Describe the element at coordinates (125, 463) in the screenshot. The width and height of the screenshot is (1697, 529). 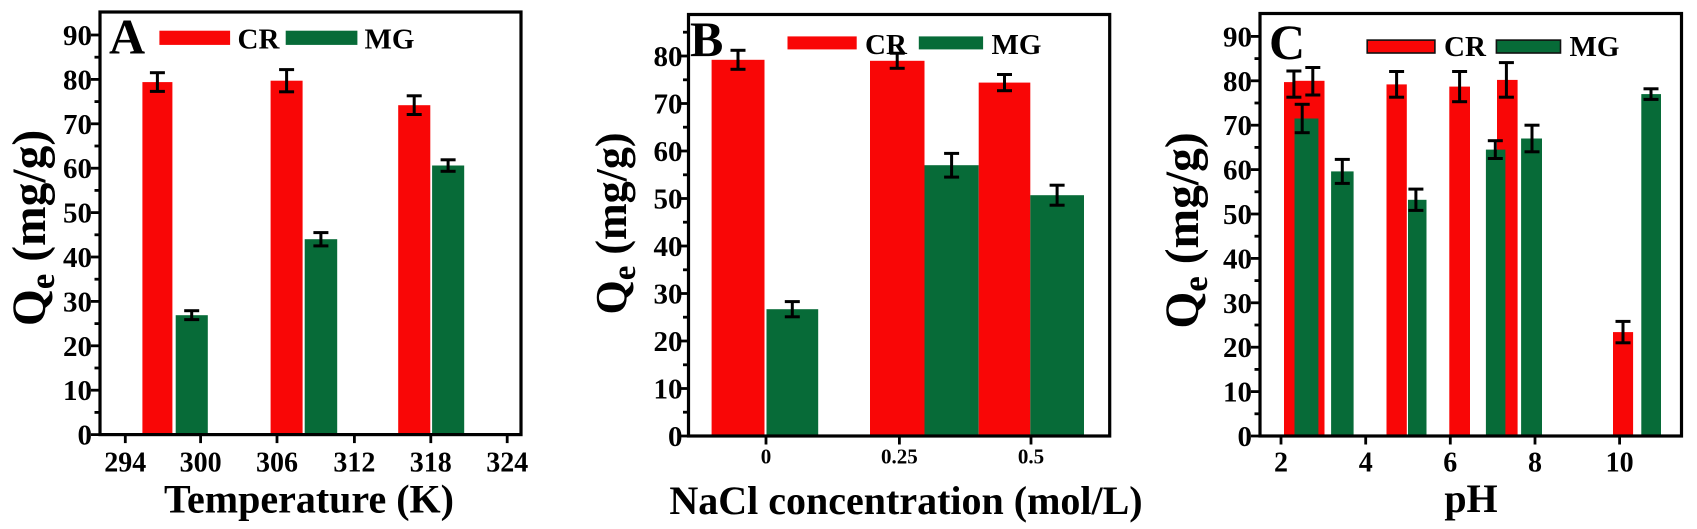
I see `svg-text: 294` at that location.